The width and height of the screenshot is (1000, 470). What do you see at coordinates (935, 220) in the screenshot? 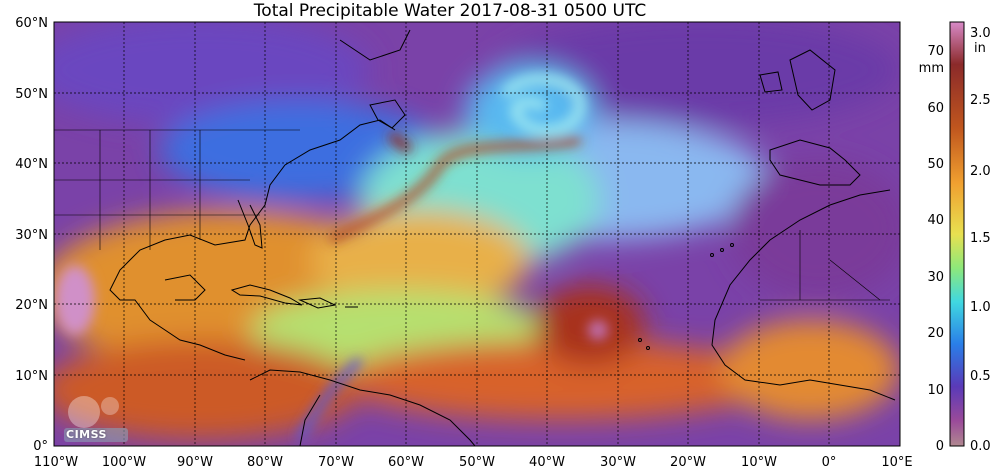
I see `mm-tick: 40` at bounding box center [935, 220].